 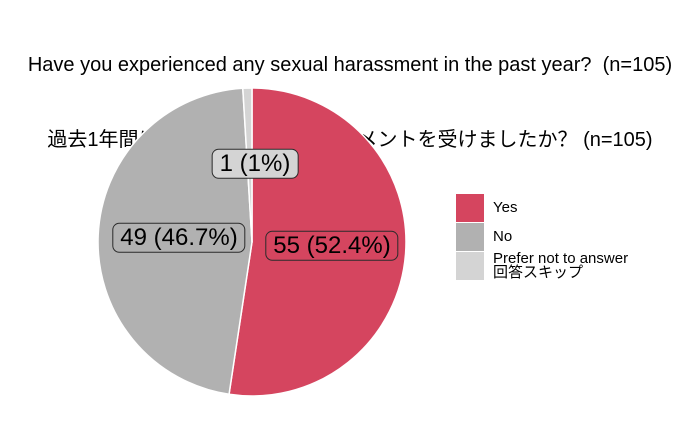 I want to click on legend-label-no: No, so click(x=503, y=236).